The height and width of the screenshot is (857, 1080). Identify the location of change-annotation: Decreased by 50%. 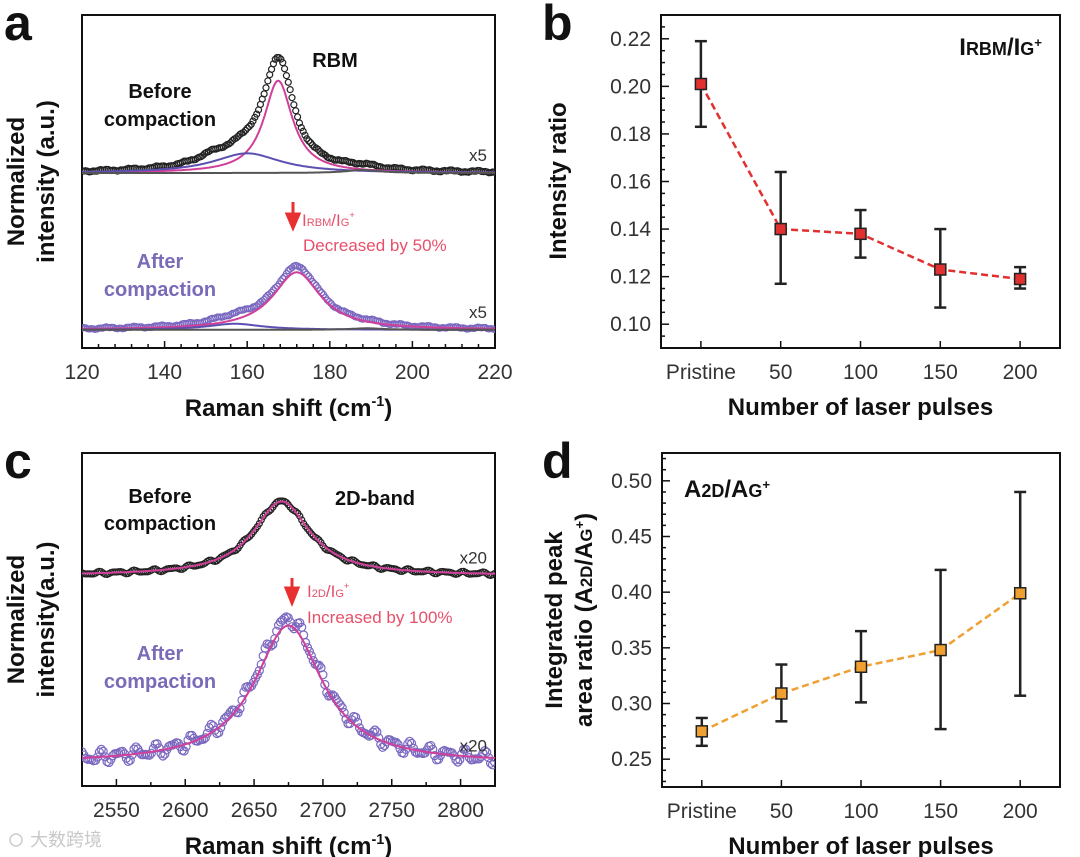
(375, 245).